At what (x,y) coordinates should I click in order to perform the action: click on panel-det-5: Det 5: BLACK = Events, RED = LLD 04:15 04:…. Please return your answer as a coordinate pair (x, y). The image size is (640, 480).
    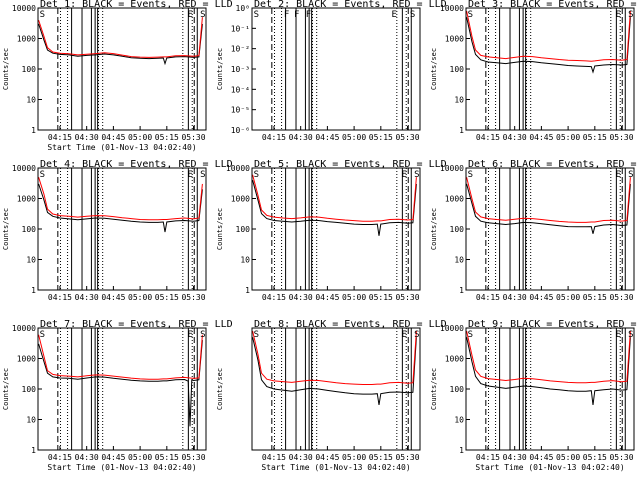
    Looking at the image, I should click on (331, 230).